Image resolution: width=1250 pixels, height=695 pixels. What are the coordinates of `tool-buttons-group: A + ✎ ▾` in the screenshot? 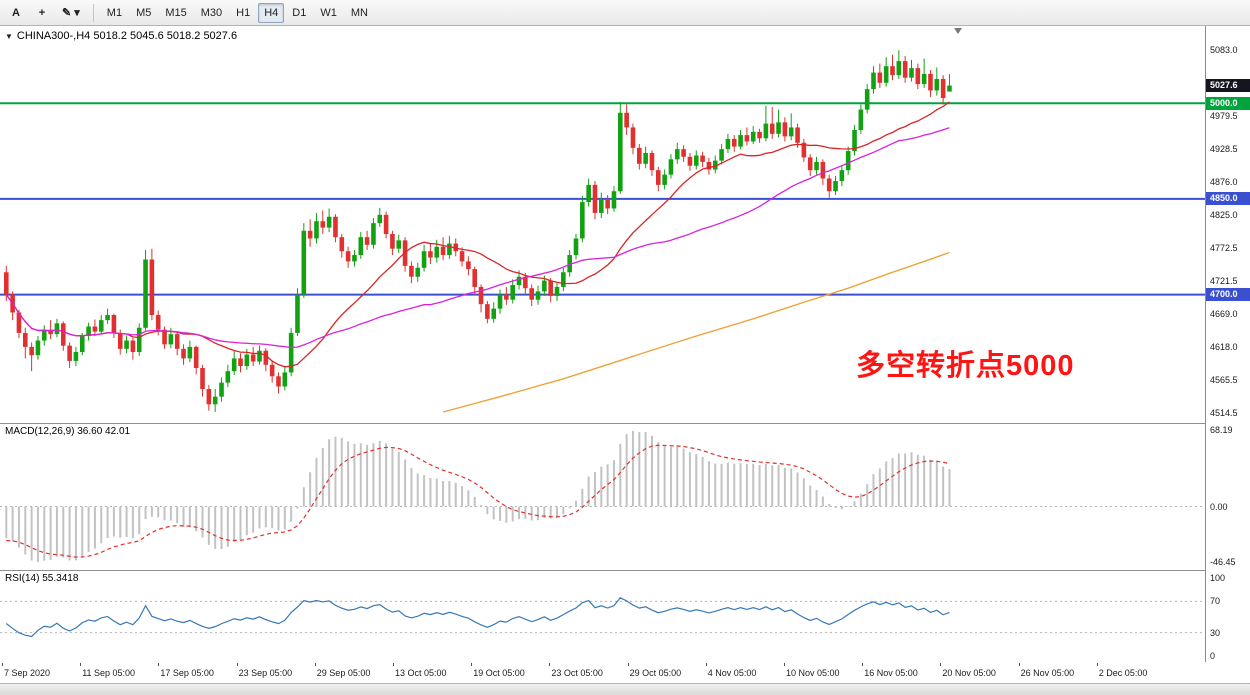 It's located at (45, 13).